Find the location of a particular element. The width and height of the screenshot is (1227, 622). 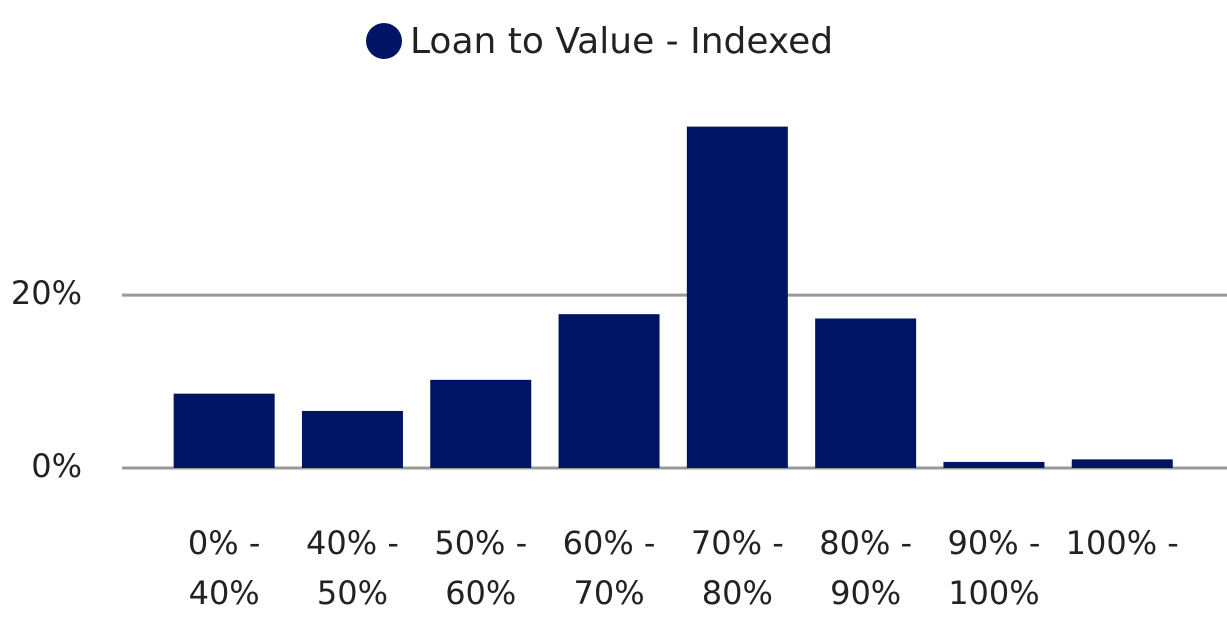

legend-marker is located at coordinates (384, 41).